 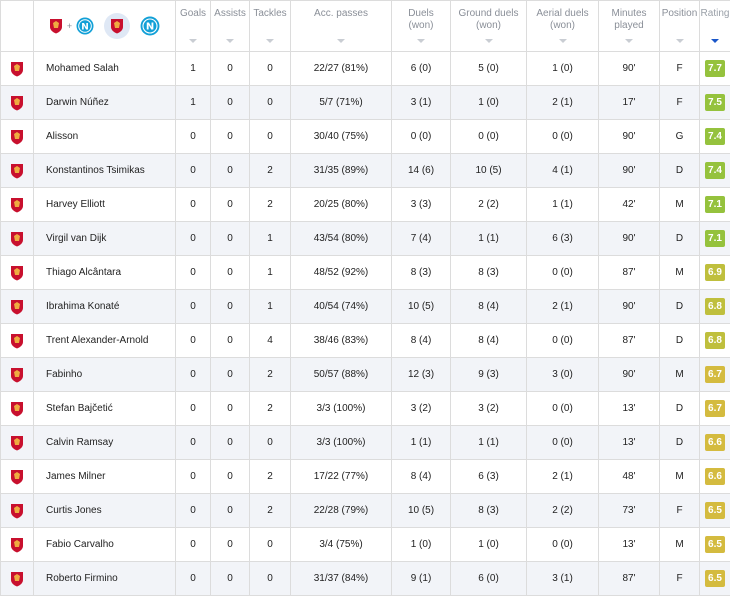 What do you see at coordinates (150, 26) in the screenshot?
I see `team-filter-napoli: N` at bounding box center [150, 26].